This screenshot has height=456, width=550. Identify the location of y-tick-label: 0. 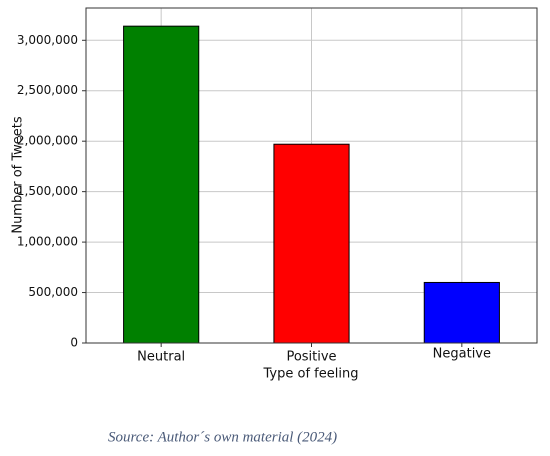
(74, 343).